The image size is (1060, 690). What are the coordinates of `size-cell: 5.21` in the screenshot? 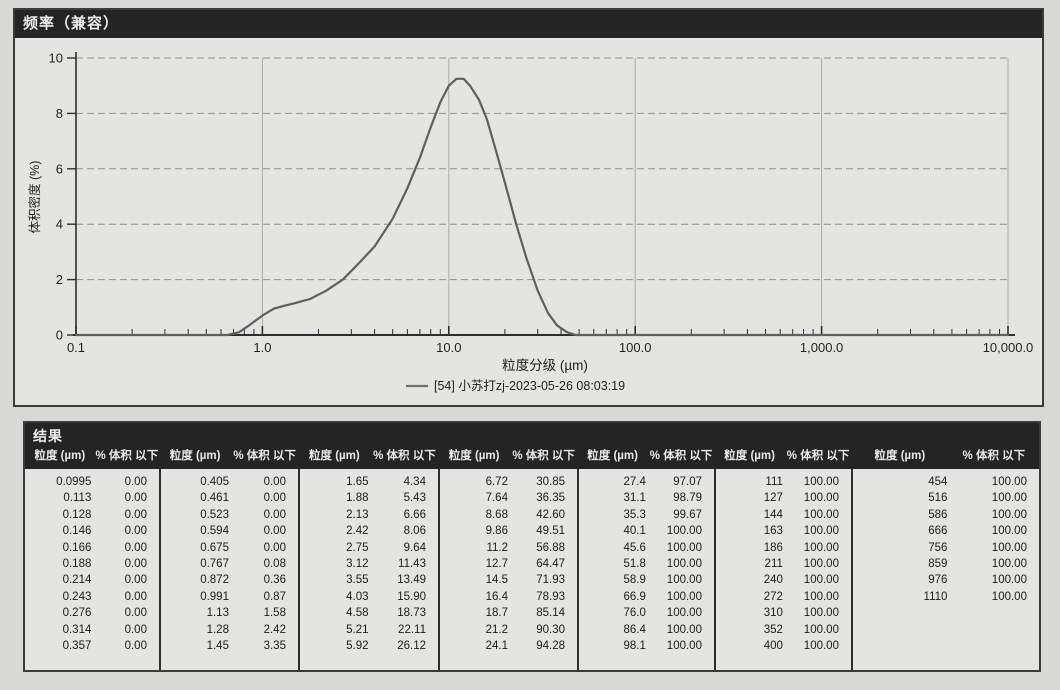 It's located at (357, 629).